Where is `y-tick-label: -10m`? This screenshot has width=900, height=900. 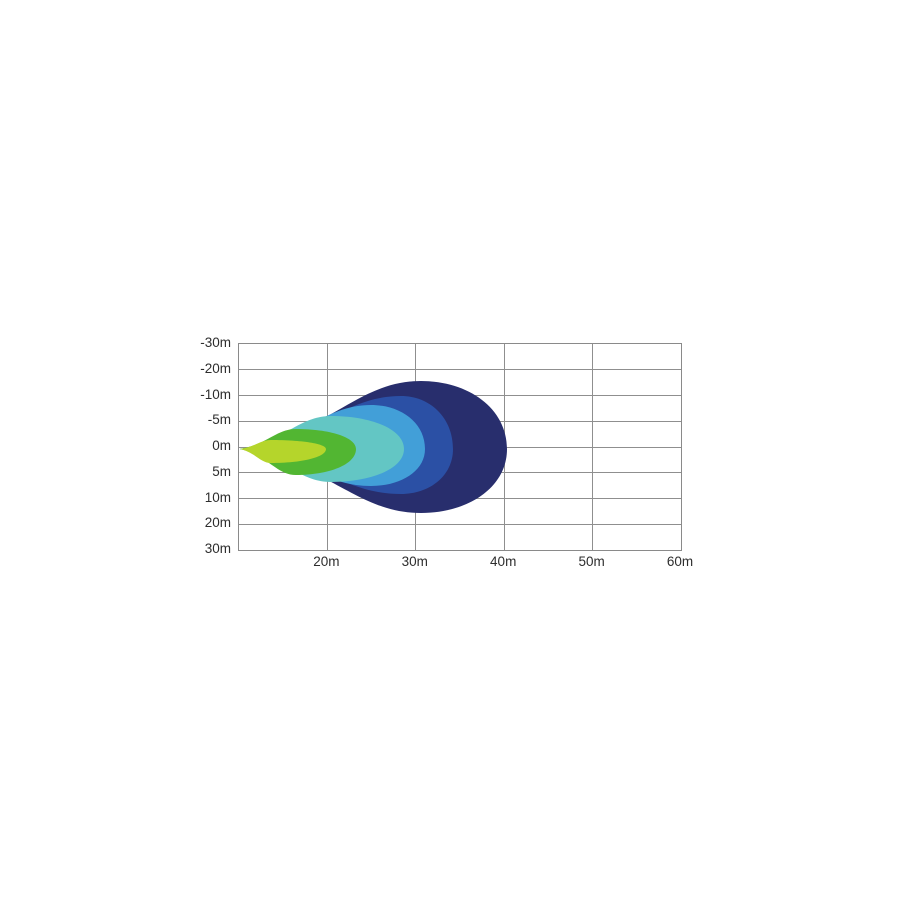 y-tick-label: -10m is located at coordinates (215, 394).